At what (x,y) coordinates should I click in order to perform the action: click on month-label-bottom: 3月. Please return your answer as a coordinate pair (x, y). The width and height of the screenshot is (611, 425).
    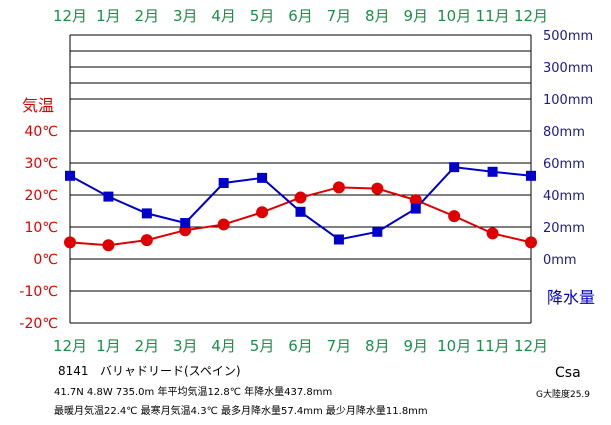
    Looking at the image, I should click on (185, 346).